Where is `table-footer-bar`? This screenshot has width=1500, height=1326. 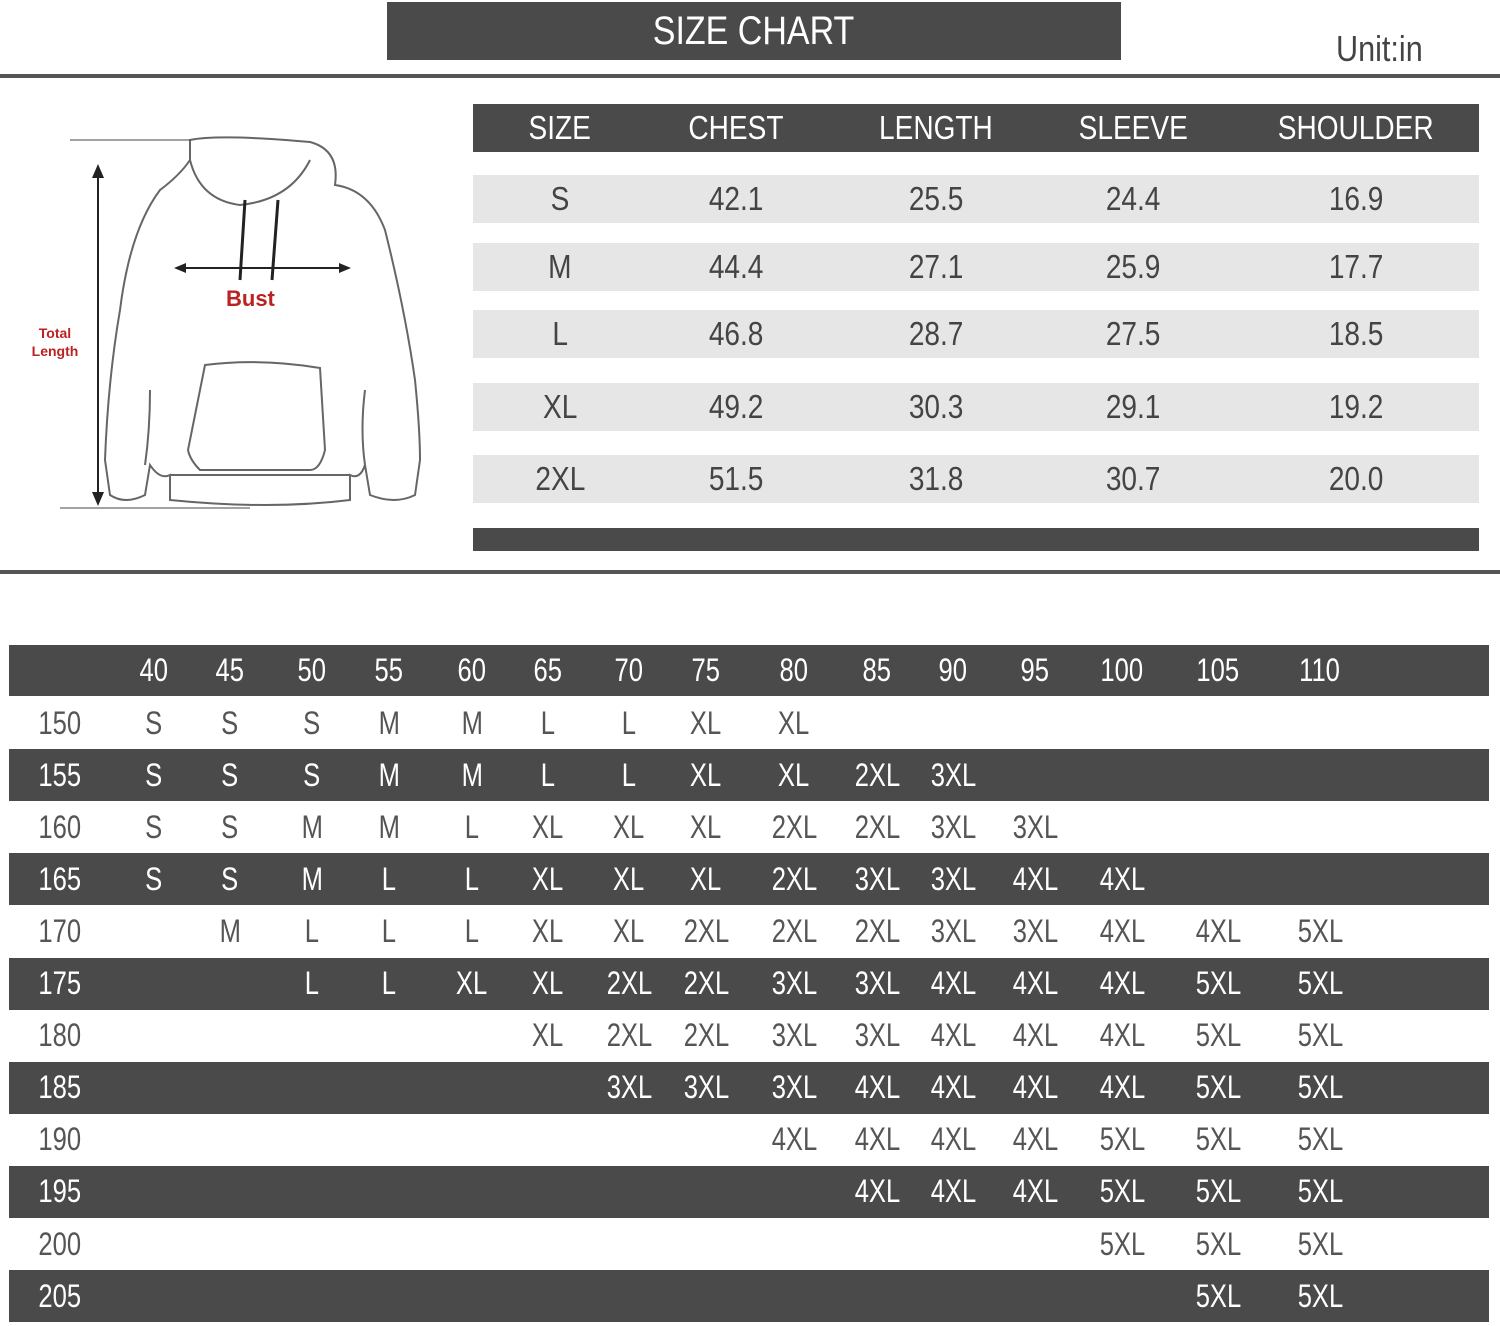 table-footer-bar is located at coordinates (976, 539).